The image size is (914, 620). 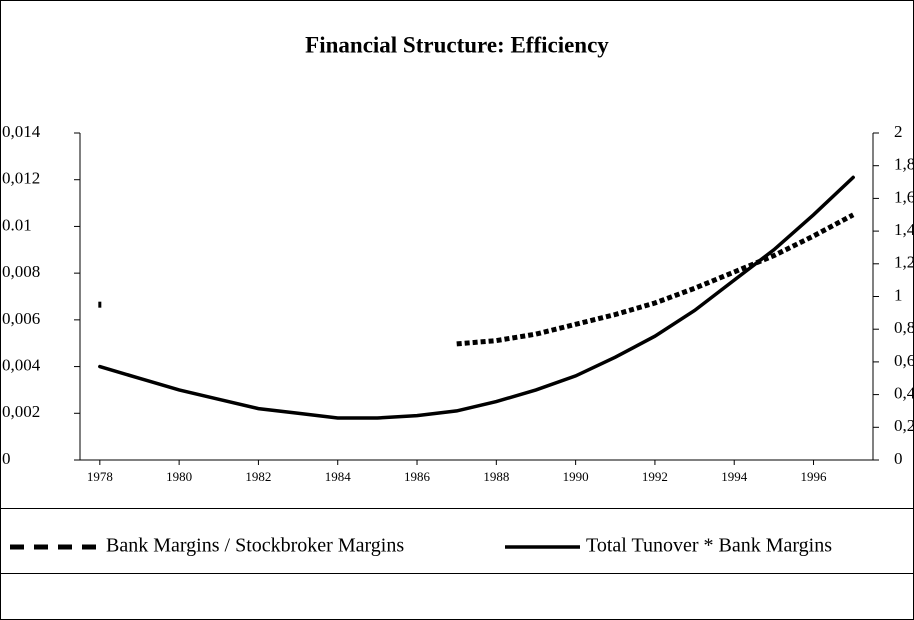 I want to click on x-tick-label: 1988, so click(x=496, y=476).